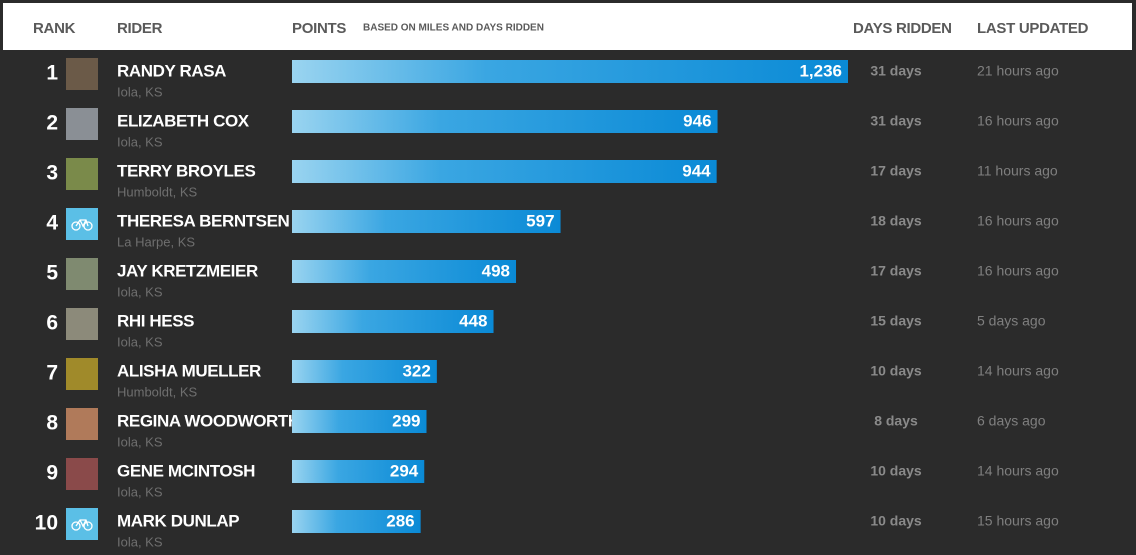  What do you see at coordinates (156, 241) in the screenshot?
I see `rider-location: La Harpe, KS` at bounding box center [156, 241].